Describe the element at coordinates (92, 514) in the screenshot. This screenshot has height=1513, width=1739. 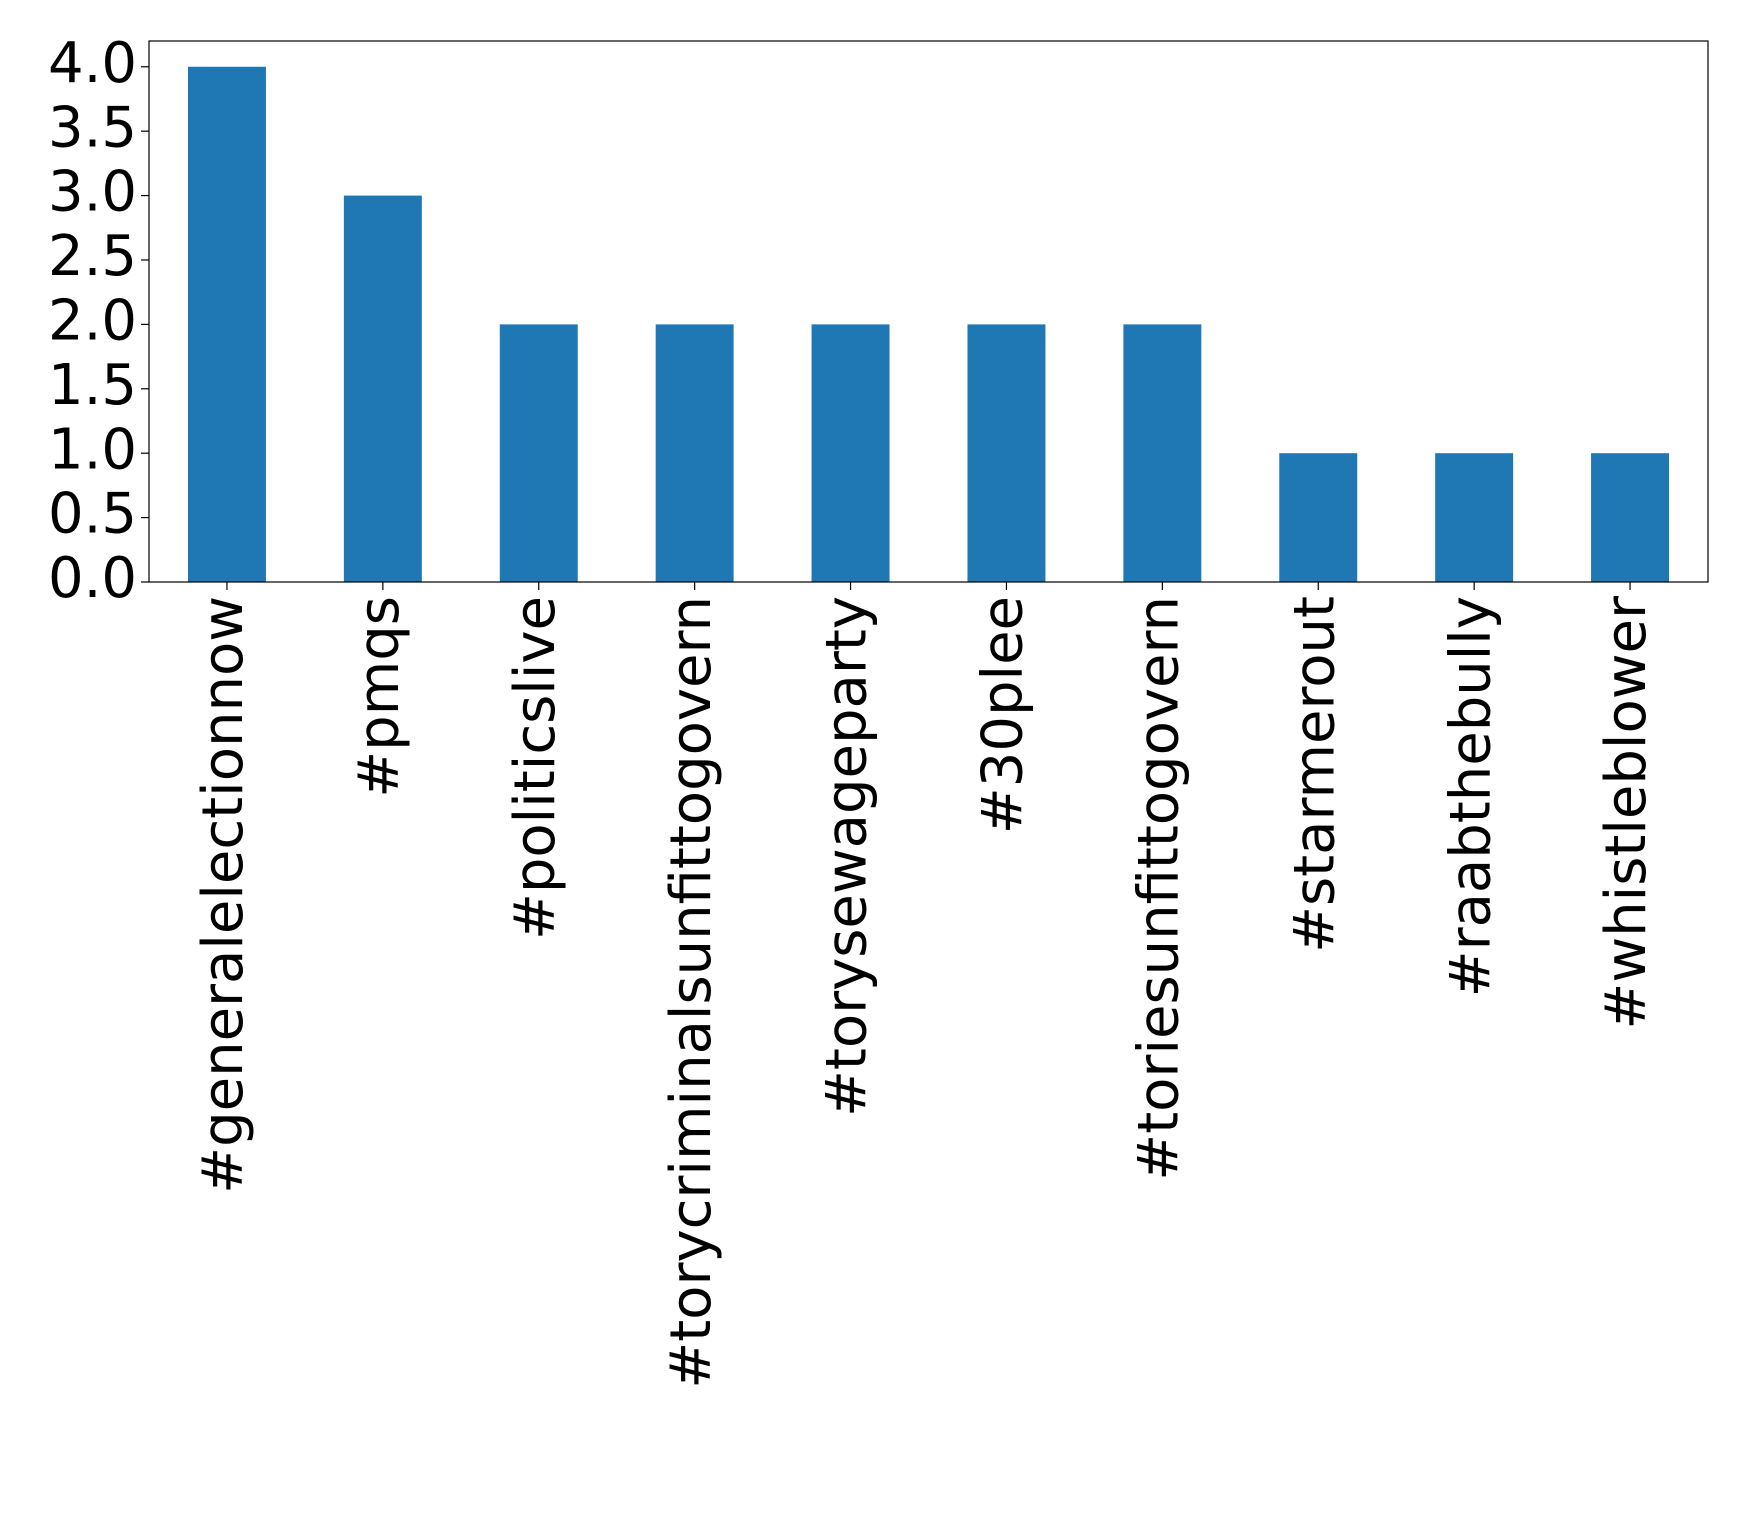
I see `y-tick-label: 0.5` at that location.